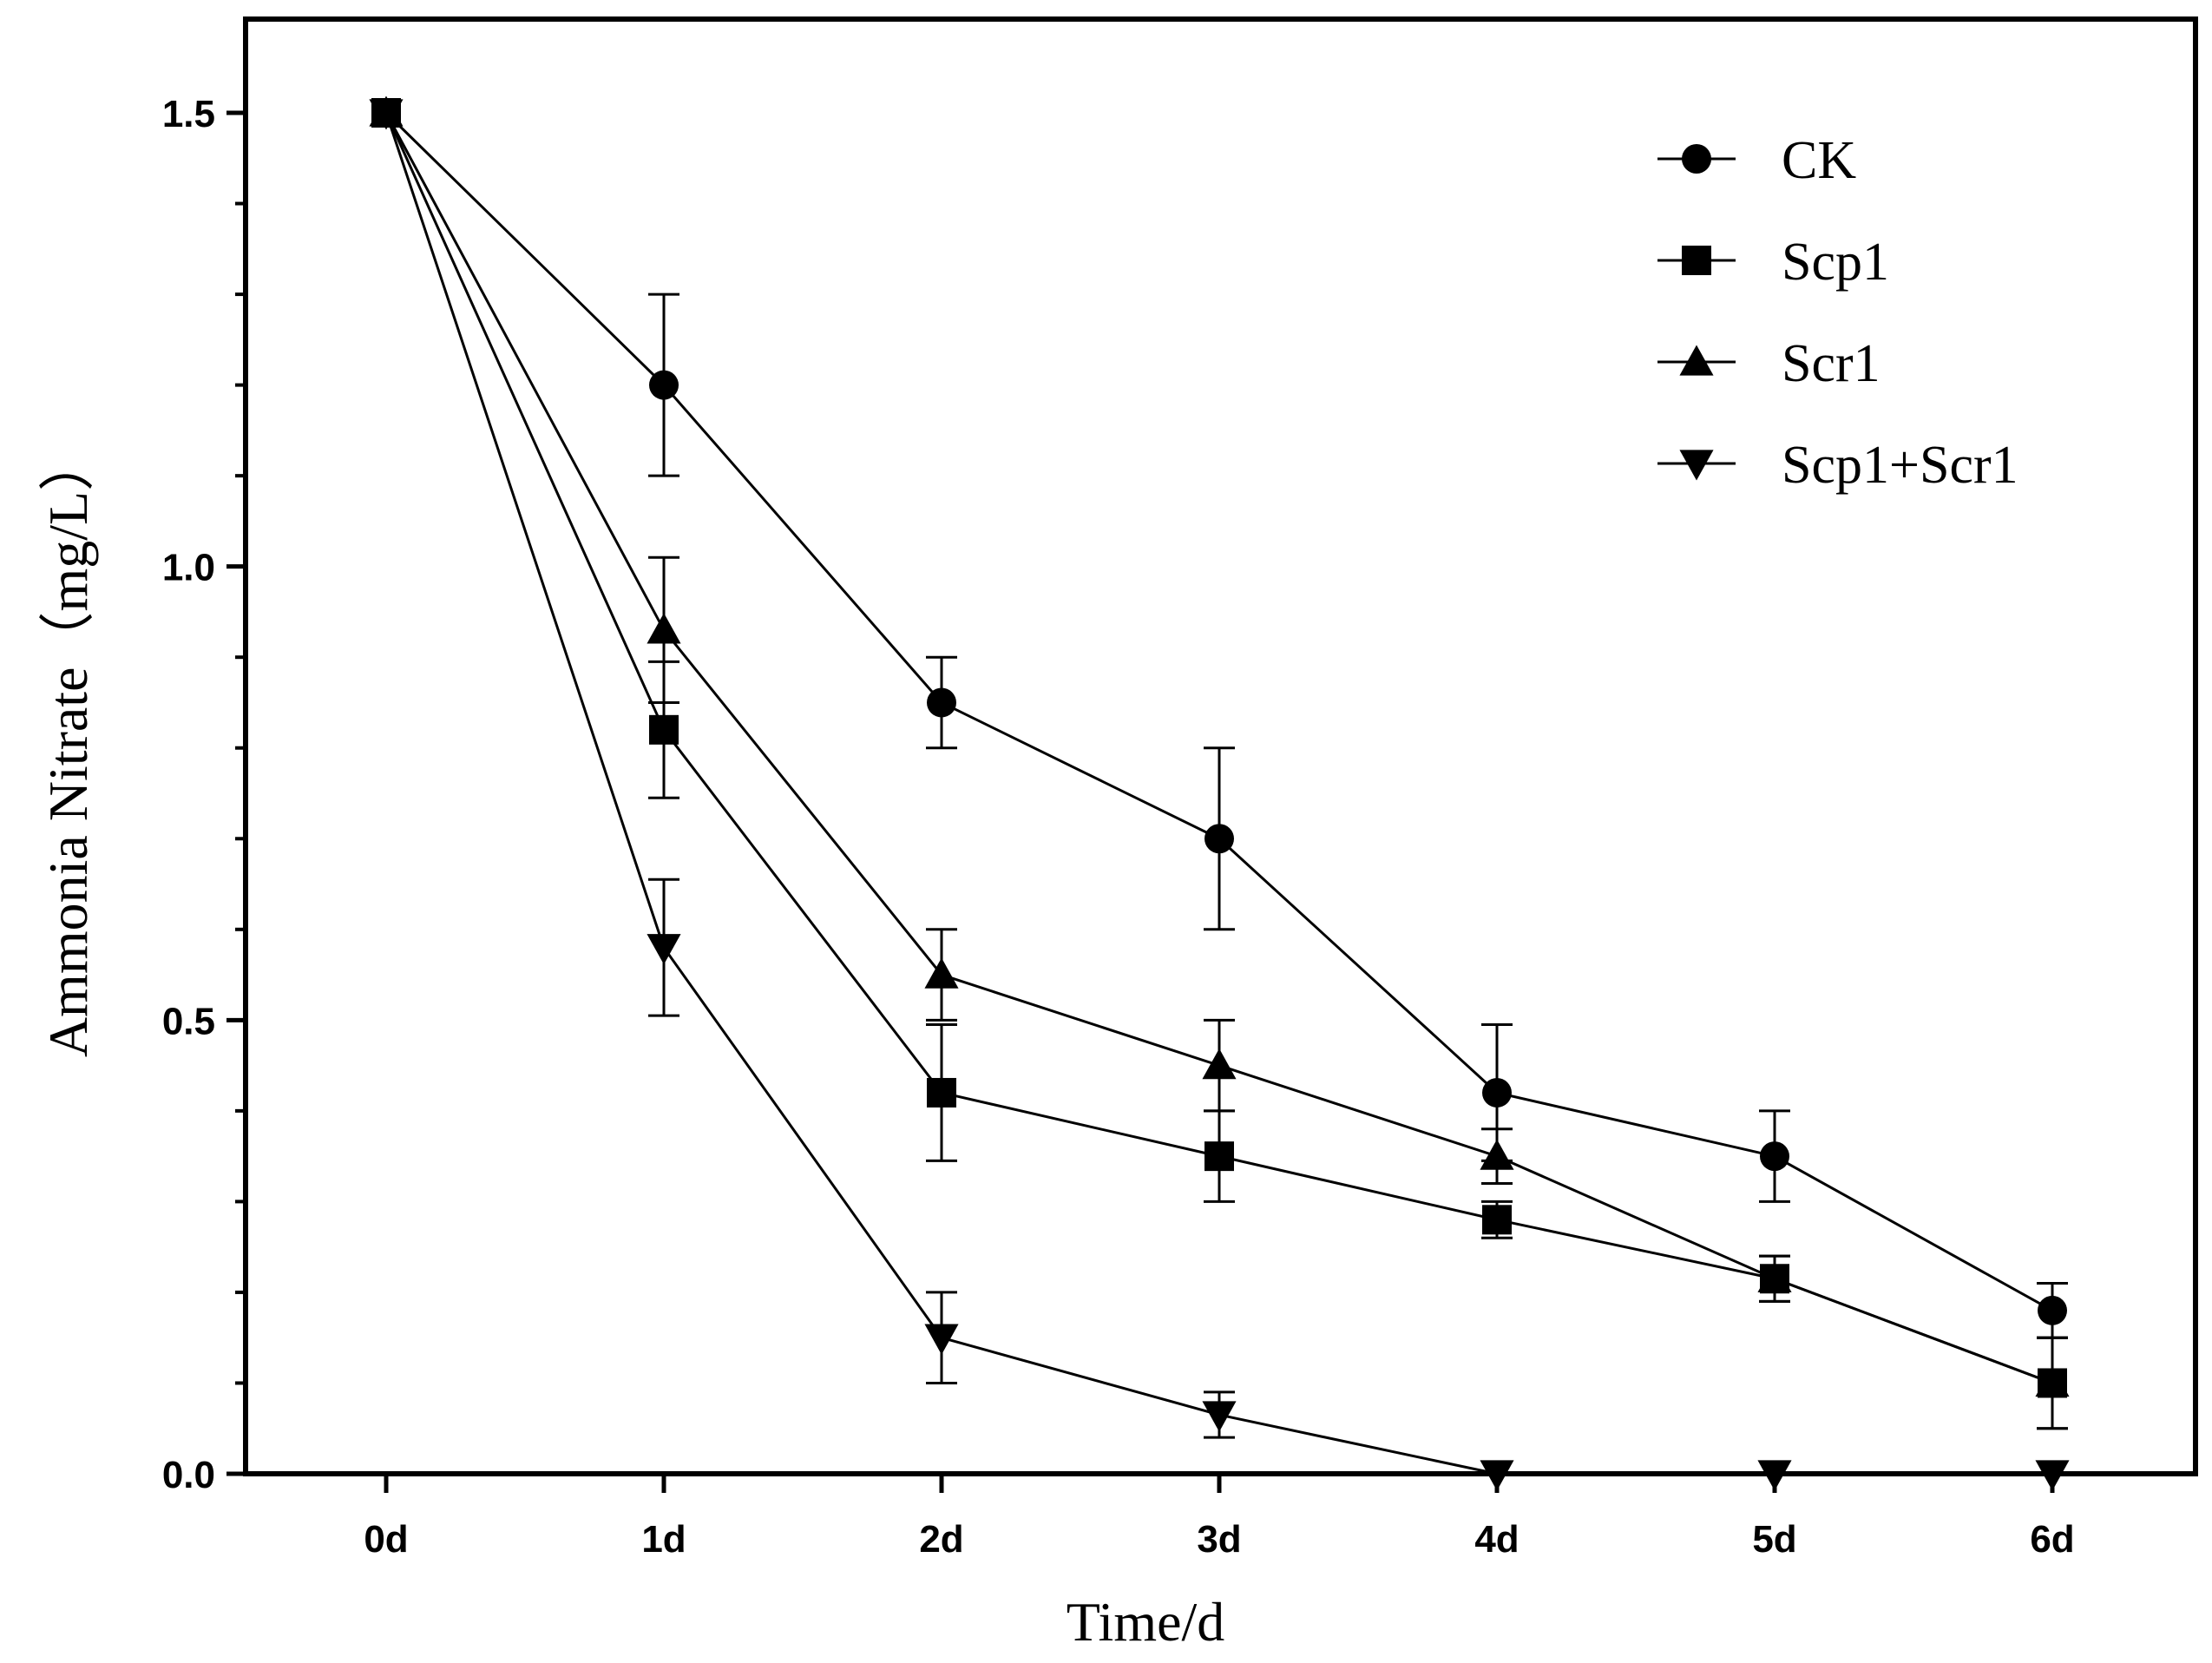 The image size is (2212, 1663). Describe the element at coordinates (1900, 465) in the screenshot. I see `legend-label: Scp1+Scr1` at that location.